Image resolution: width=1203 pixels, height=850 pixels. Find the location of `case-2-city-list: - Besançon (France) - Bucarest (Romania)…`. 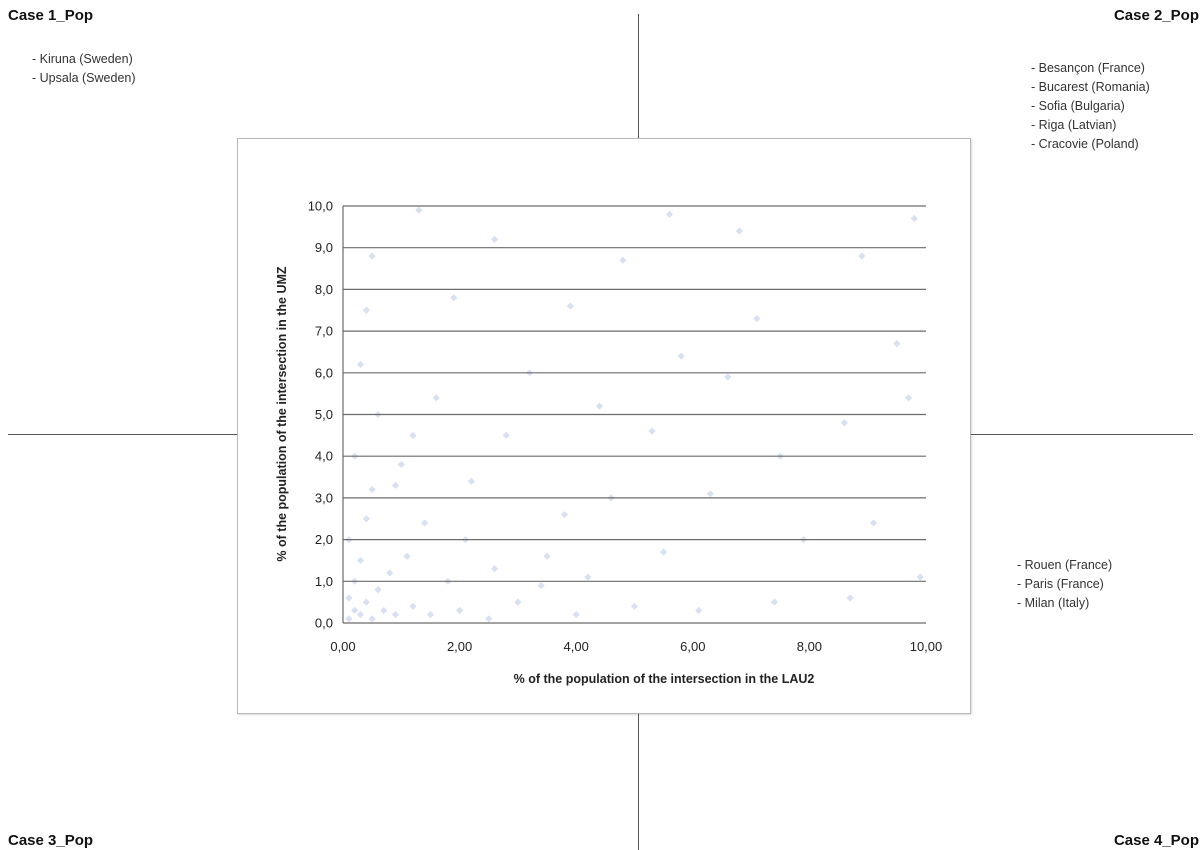

case-2-city-list: - Besançon (France) - Bucarest (Romania)… is located at coordinates (1090, 106).